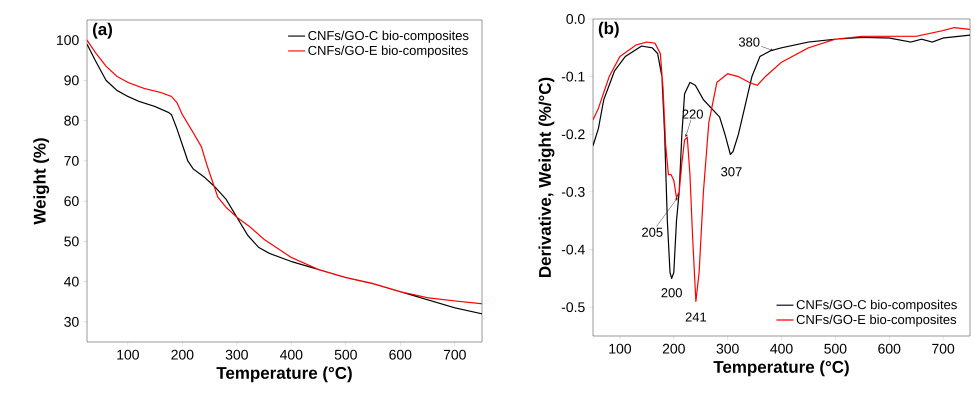 The height and width of the screenshot is (405, 975). I want to click on y-tick-label: -0.5, so click(573, 307).